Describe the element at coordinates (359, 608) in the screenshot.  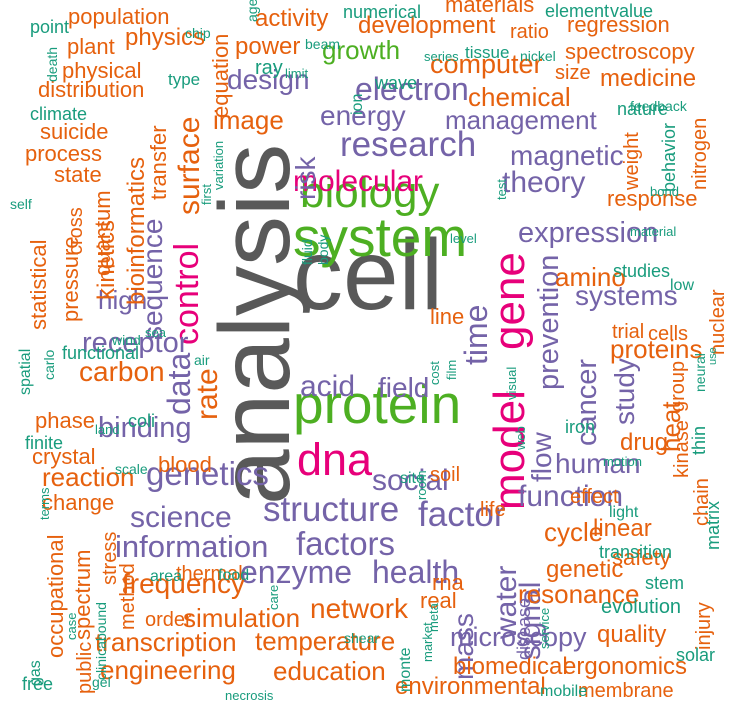
I see `word-network: network` at that location.